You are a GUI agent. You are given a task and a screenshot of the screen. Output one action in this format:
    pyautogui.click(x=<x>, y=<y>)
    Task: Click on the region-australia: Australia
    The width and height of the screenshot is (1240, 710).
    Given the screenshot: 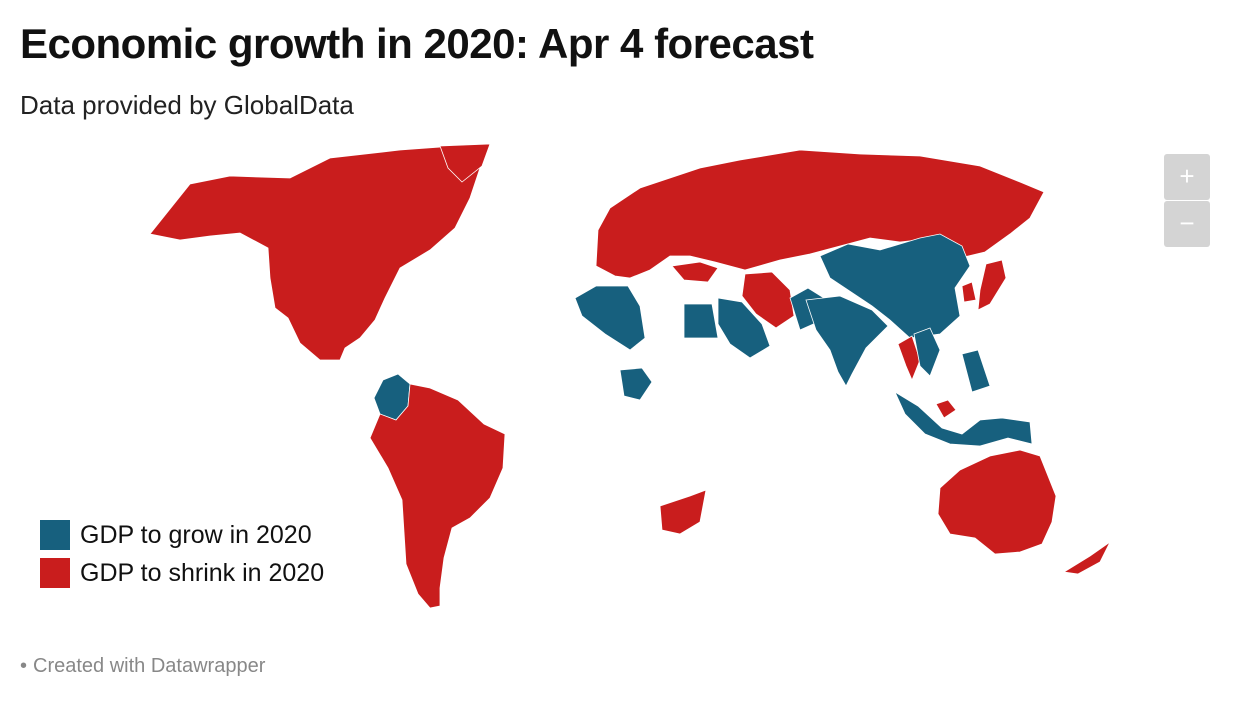 What is the action you would take?
    pyautogui.click(x=997, y=502)
    